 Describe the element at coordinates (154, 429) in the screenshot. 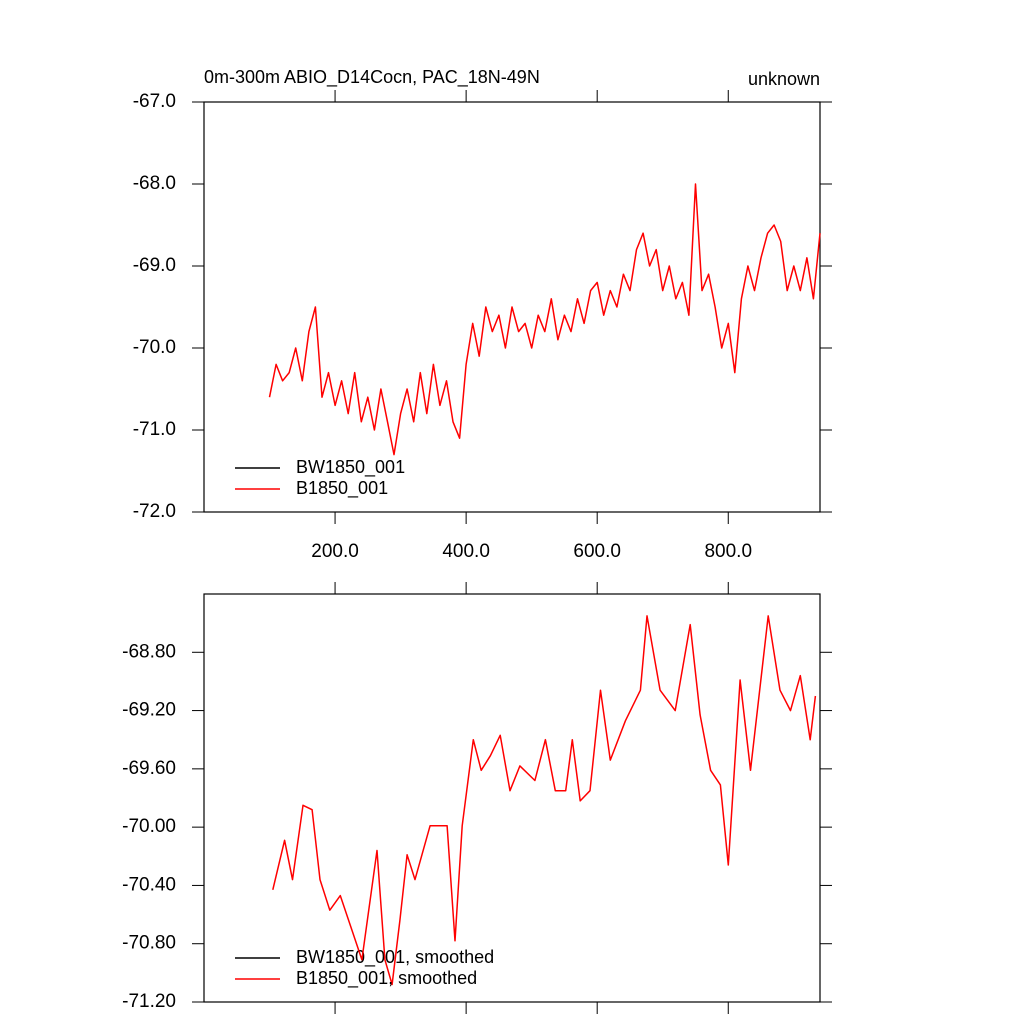

I see `y-tick-label: -71.0` at that location.